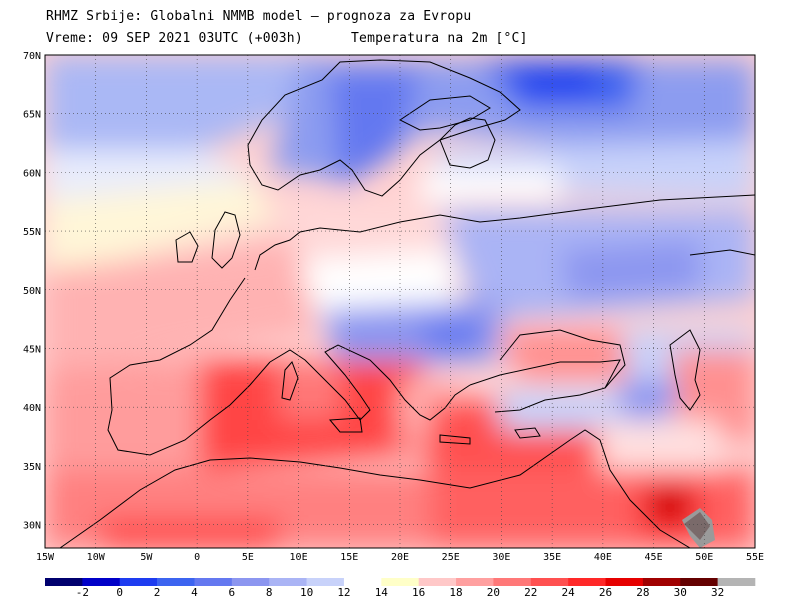 This screenshot has height=600, width=800. I want to click on lon-label: 5E, so click(248, 557).